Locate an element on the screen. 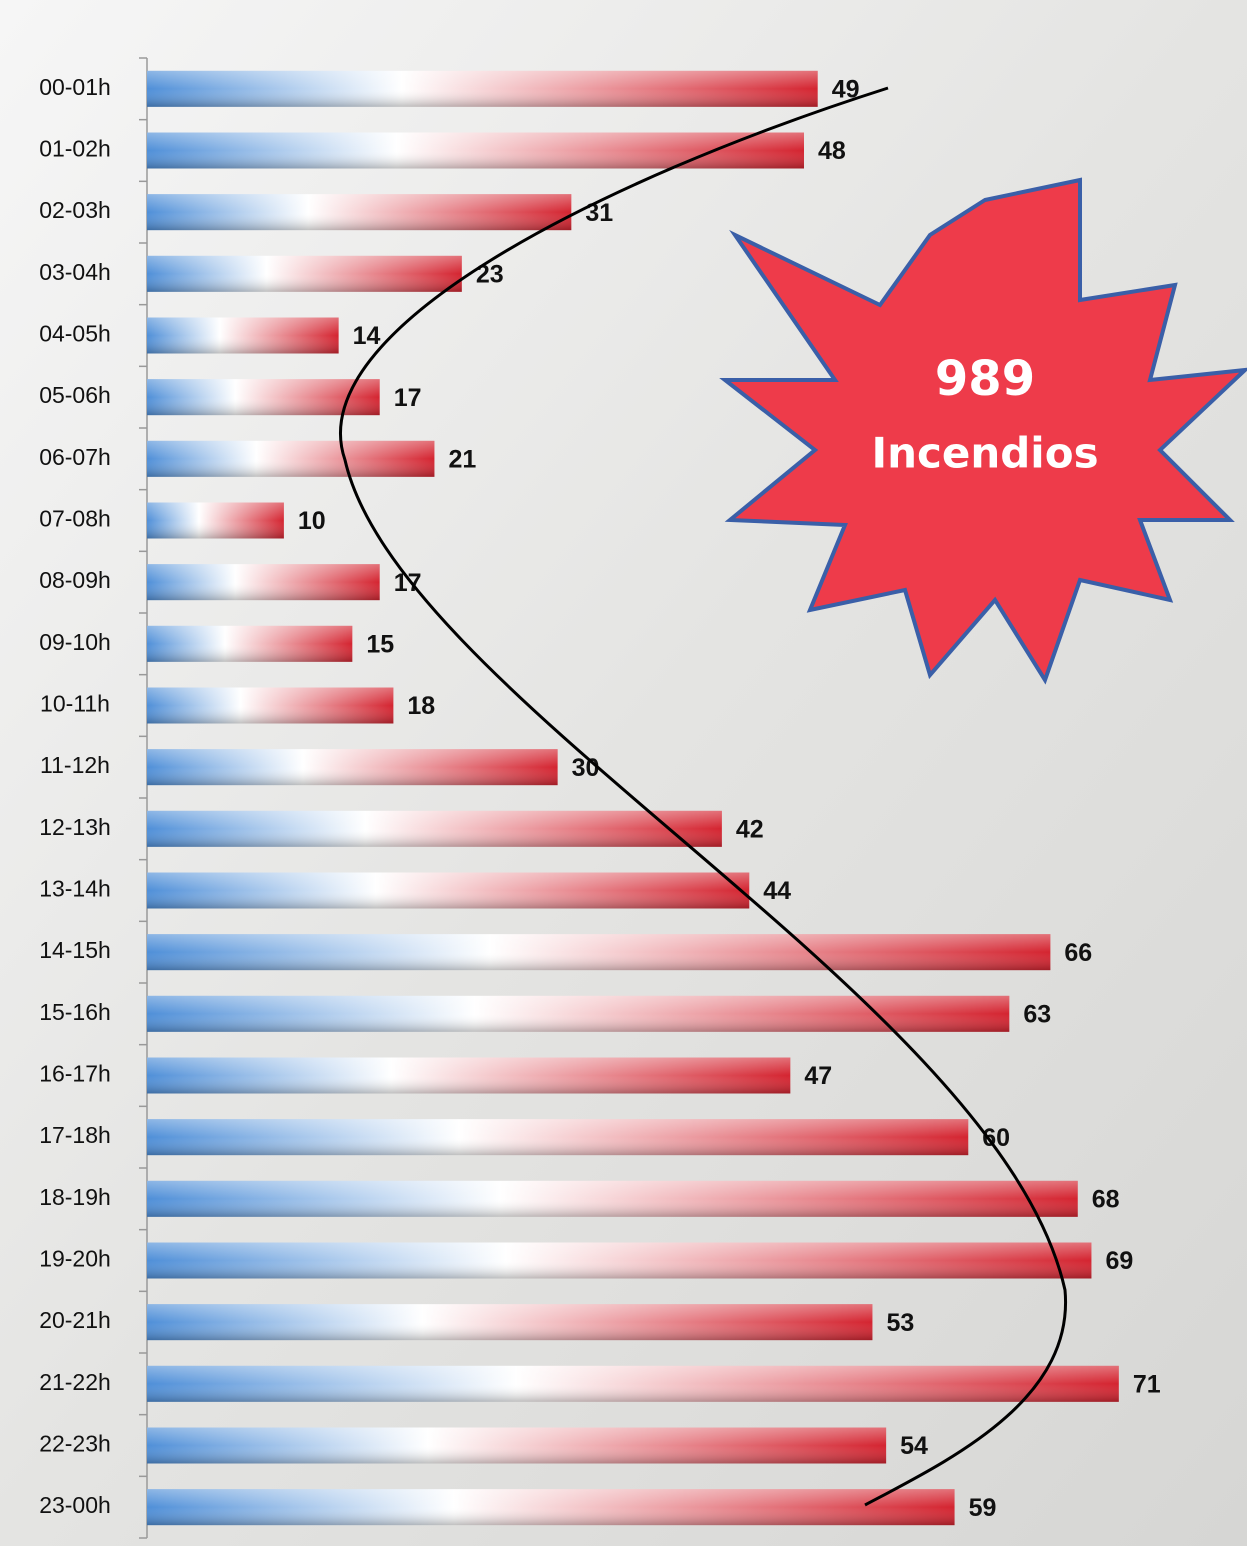 This screenshot has width=1247, height=1546. value-label: 63 is located at coordinates (1037, 1014).